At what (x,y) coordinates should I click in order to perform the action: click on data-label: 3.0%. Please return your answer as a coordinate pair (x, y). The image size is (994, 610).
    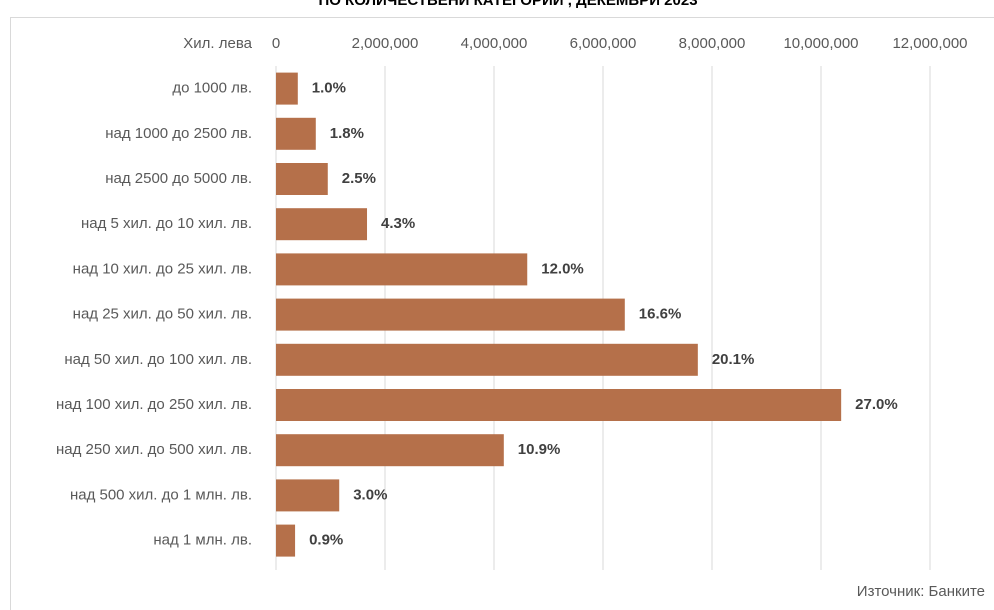
    Looking at the image, I should click on (370, 494).